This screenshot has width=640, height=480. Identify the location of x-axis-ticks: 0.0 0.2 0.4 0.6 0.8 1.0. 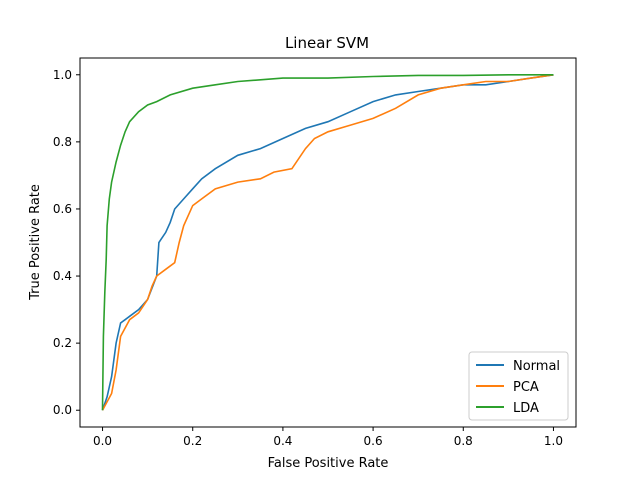
(328, 437).